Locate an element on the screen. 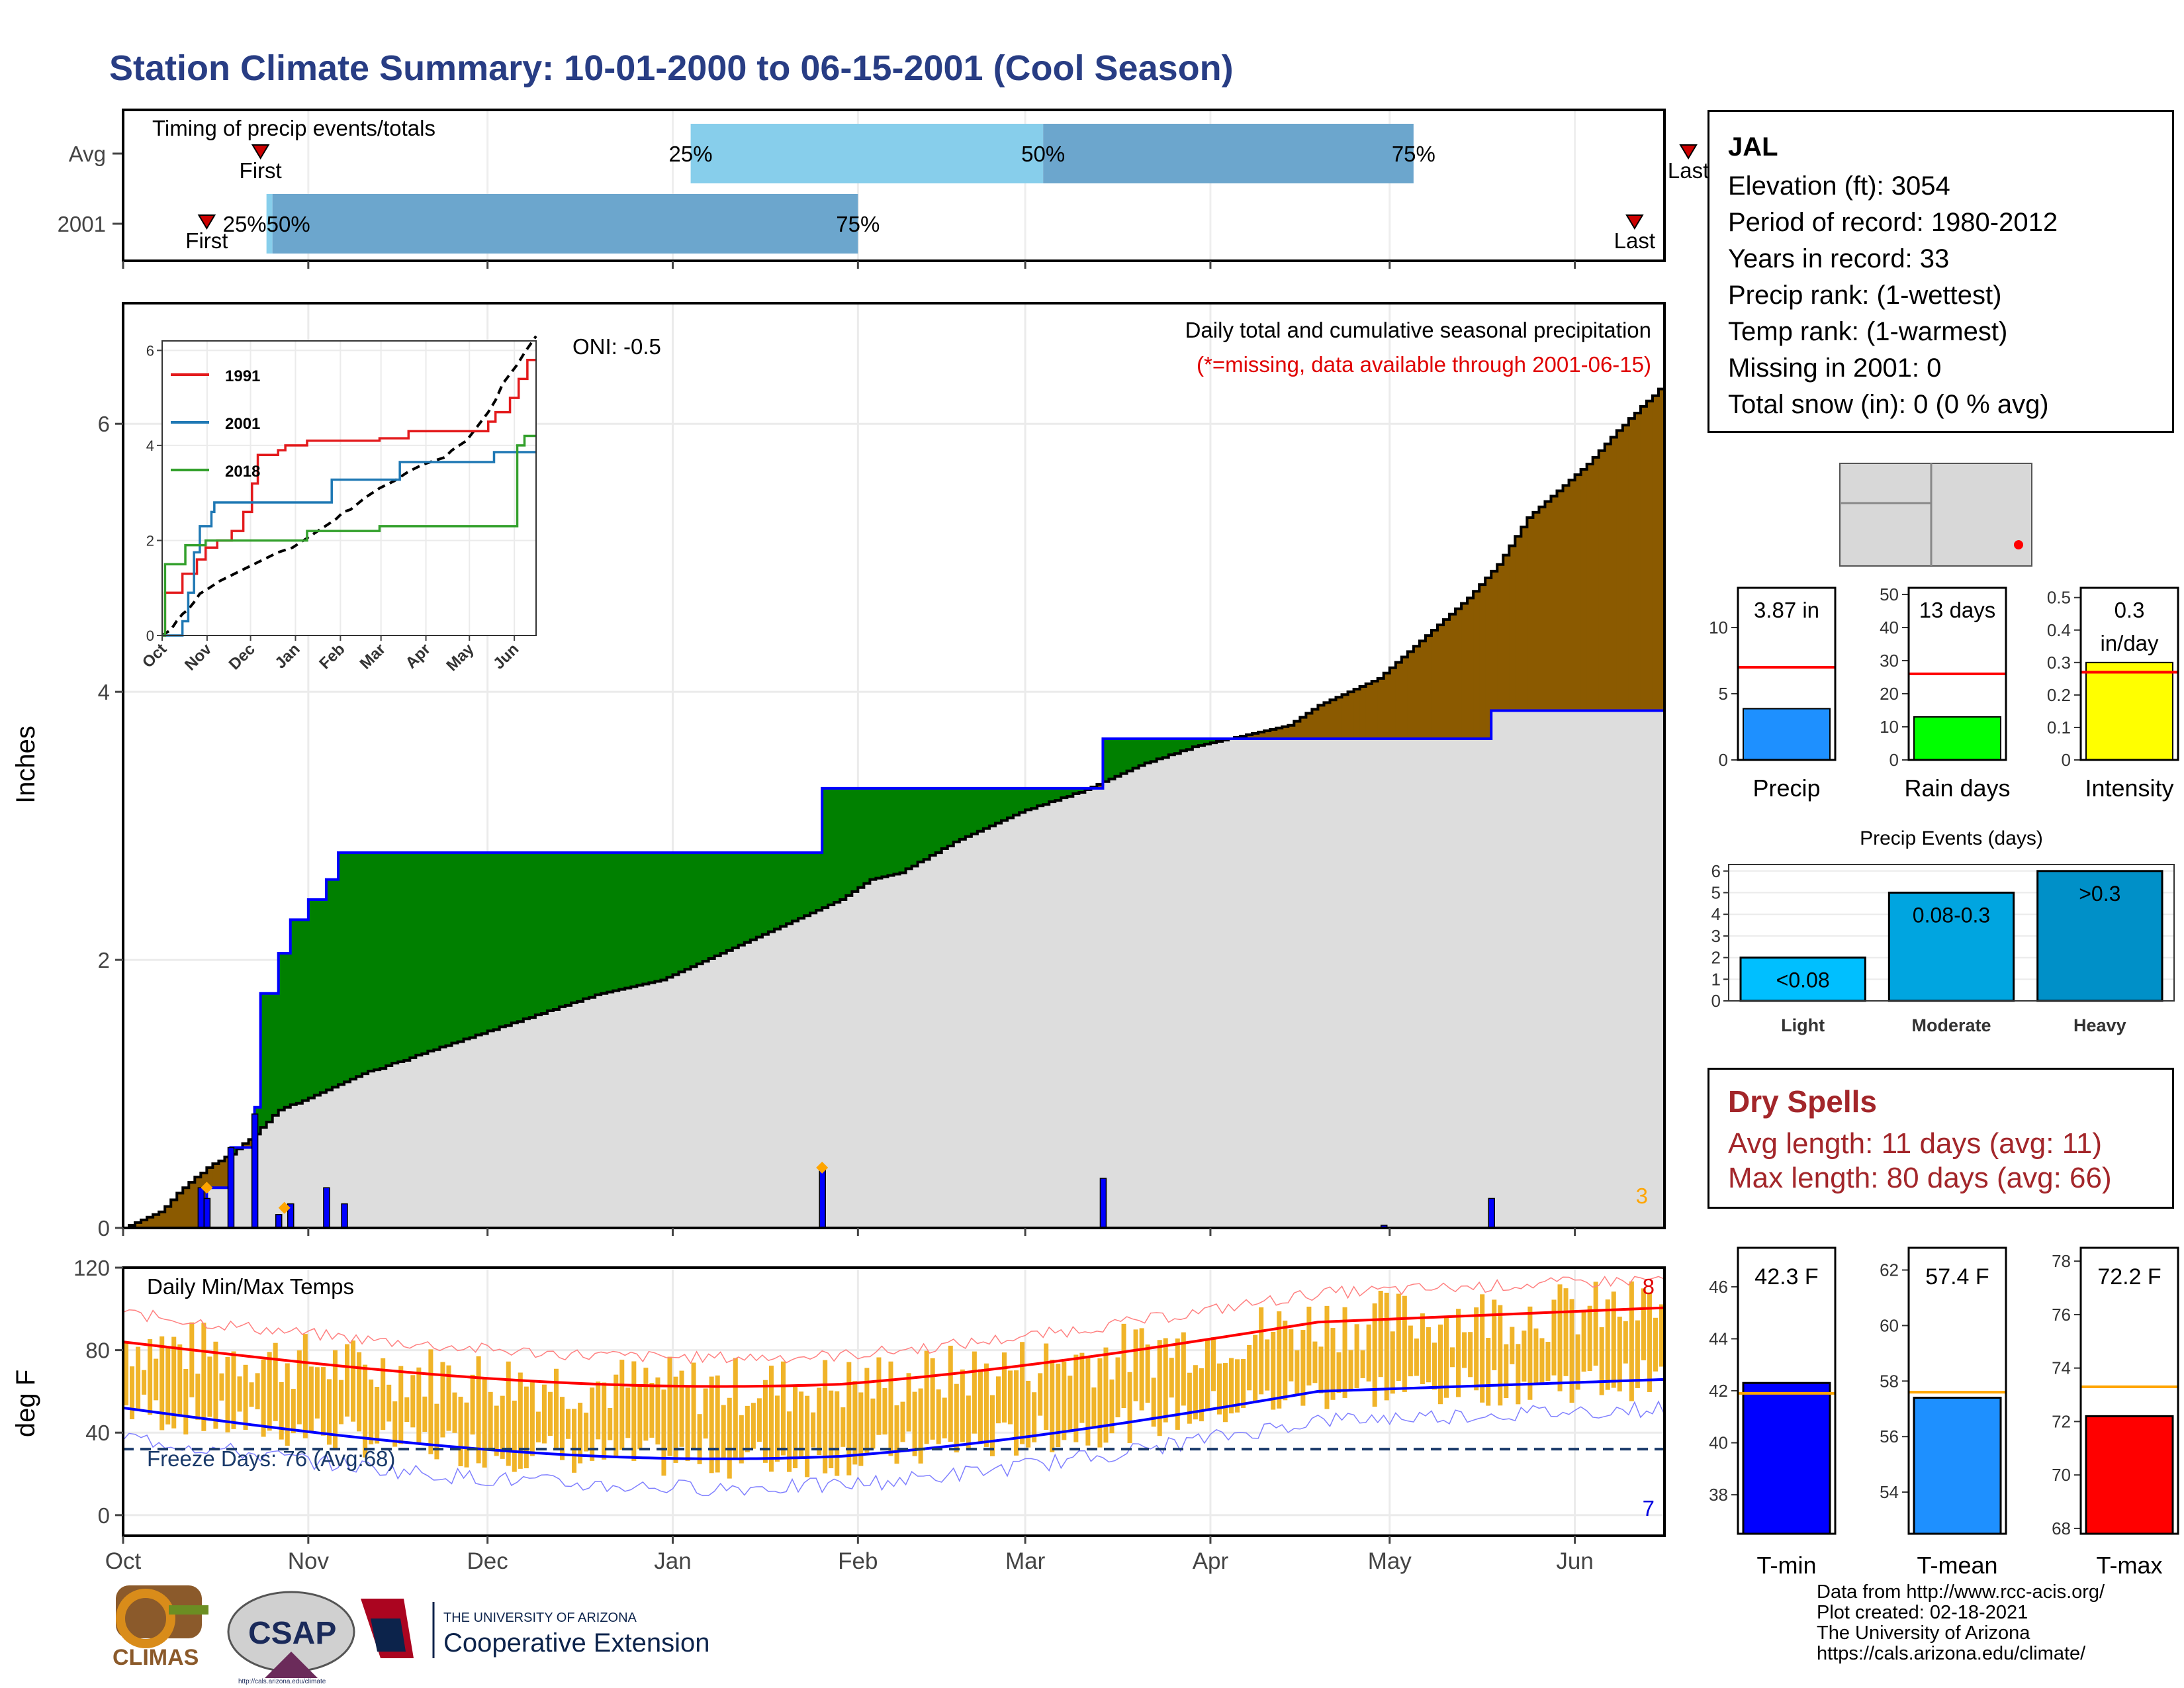 The height and width of the screenshot is (1688, 2184). precip-ylabel: Inches is located at coordinates (26, 765).